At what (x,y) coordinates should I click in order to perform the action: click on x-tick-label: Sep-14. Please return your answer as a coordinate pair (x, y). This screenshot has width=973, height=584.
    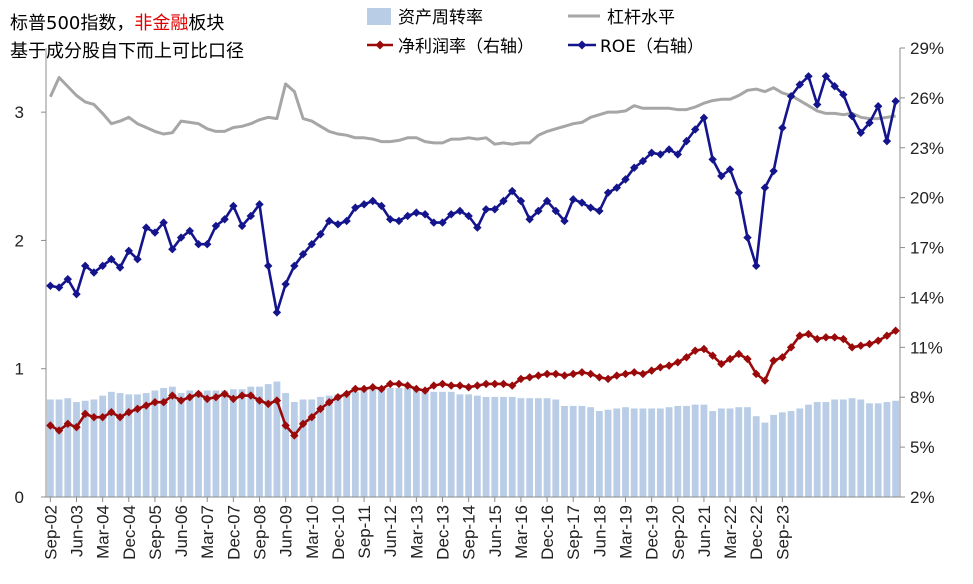
    Looking at the image, I should click on (469, 532).